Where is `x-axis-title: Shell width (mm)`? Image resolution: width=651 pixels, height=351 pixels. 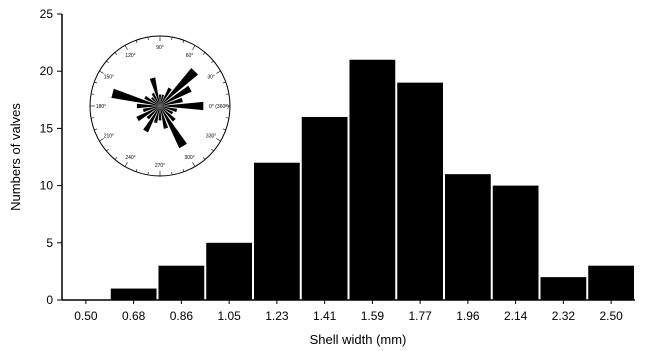
x-axis-title: Shell width (mm) is located at coordinates (358, 339).